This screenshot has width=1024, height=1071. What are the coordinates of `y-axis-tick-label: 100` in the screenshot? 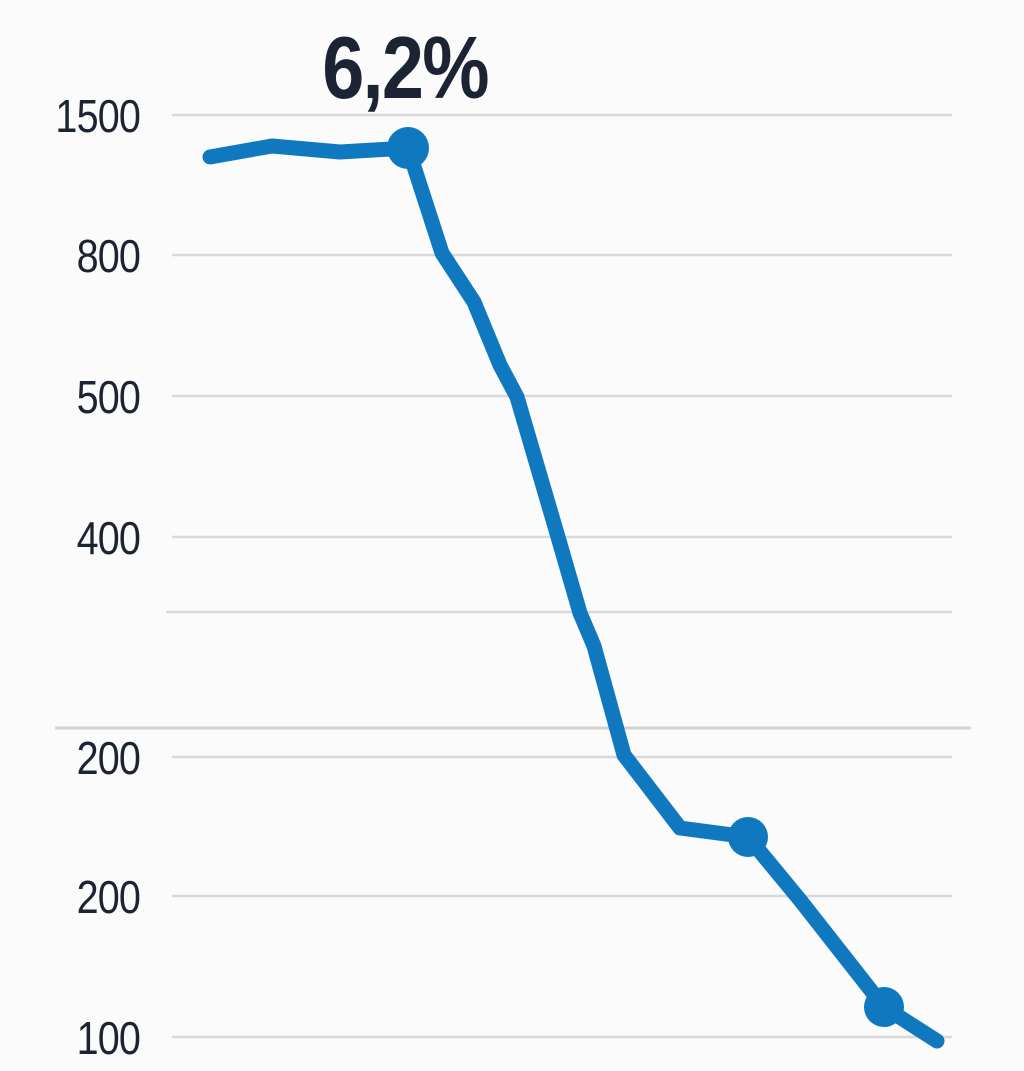 It's located at (108, 1038).